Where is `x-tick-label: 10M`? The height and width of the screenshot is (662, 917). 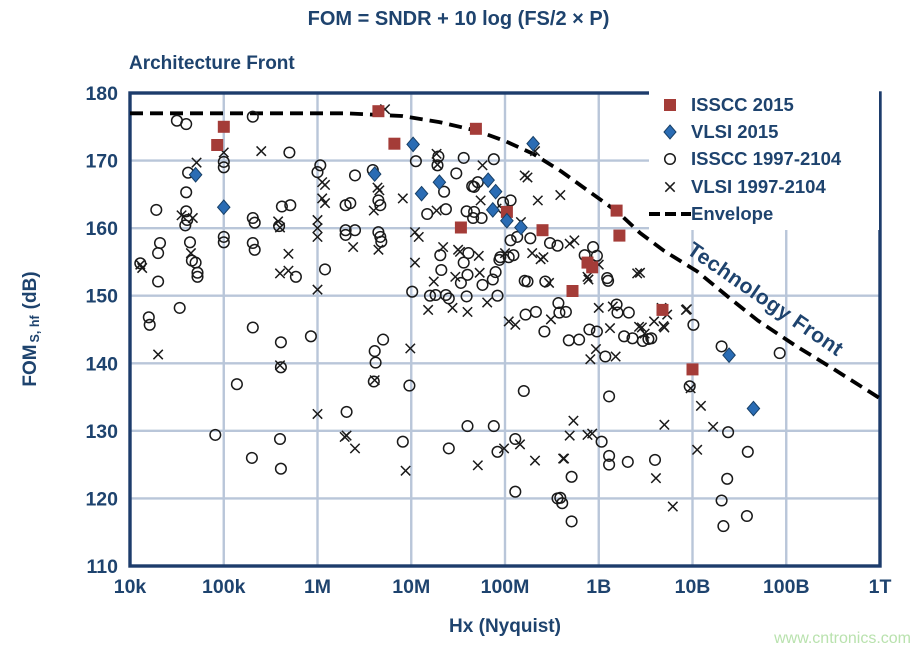
x-tick-label: 10M is located at coordinates (411, 587).